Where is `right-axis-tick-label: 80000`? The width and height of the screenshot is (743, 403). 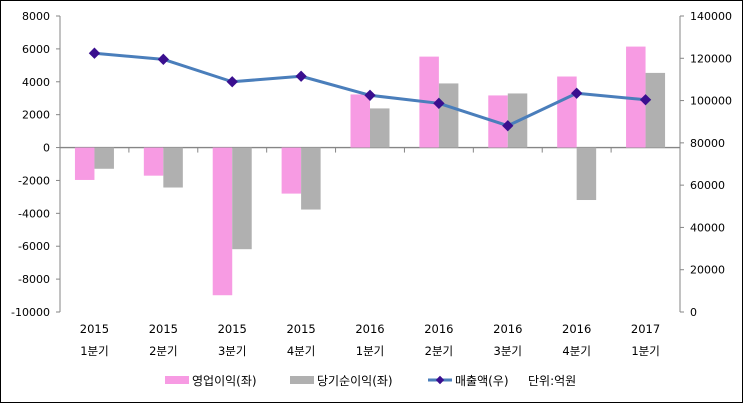
right-axis-tick-label: 80000 is located at coordinates (707, 143).